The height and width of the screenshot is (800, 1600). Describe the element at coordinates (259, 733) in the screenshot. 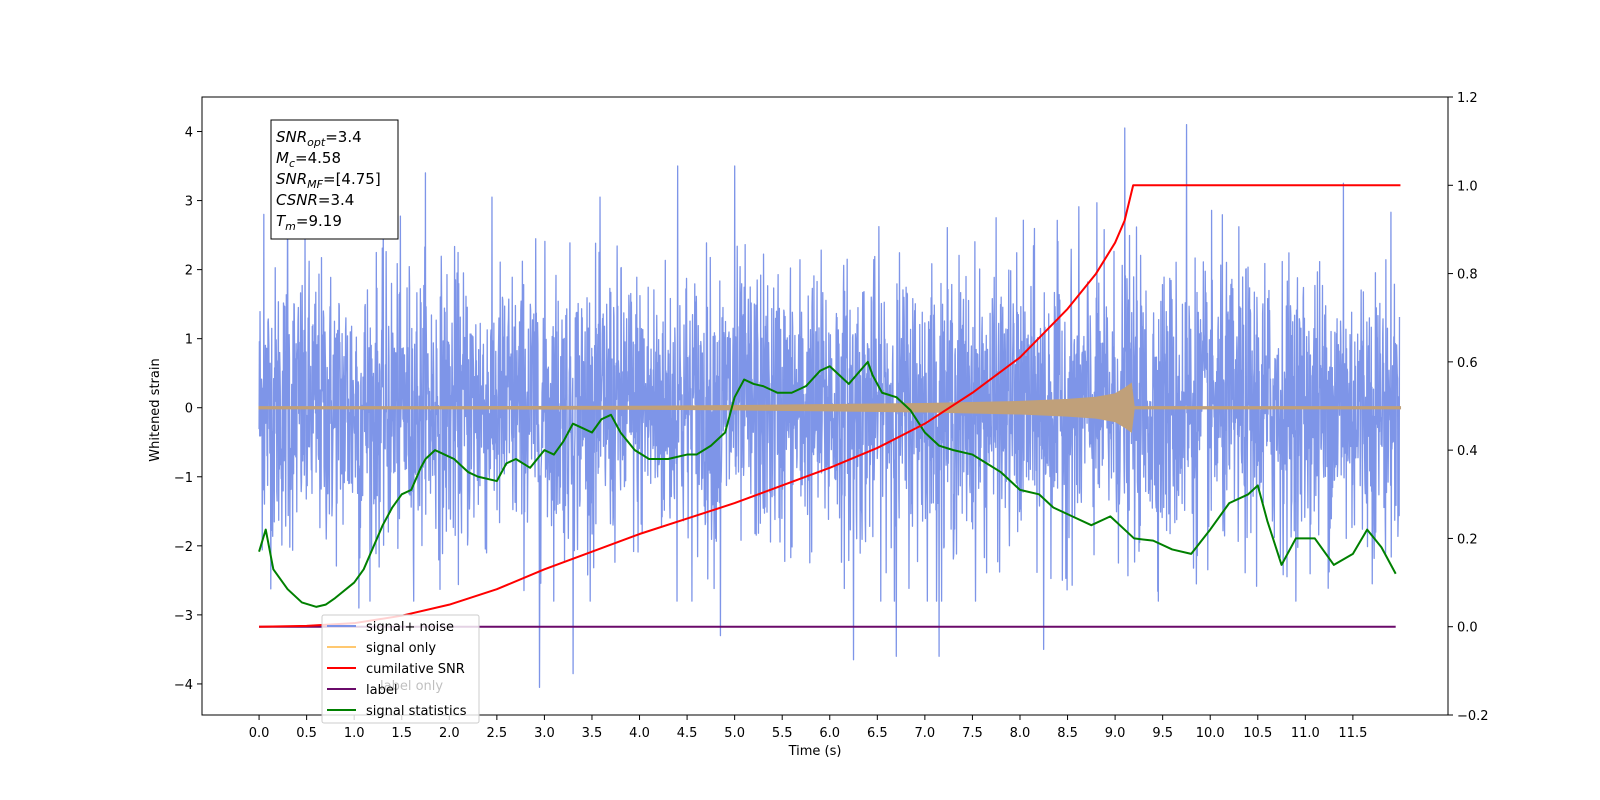

I see `x-tick-label: 0.0` at that location.